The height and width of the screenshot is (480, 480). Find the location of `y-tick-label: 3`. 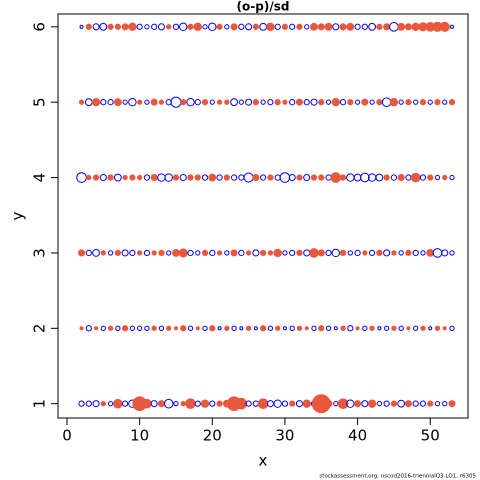

y-tick-label: 3 is located at coordinates (40, 253).